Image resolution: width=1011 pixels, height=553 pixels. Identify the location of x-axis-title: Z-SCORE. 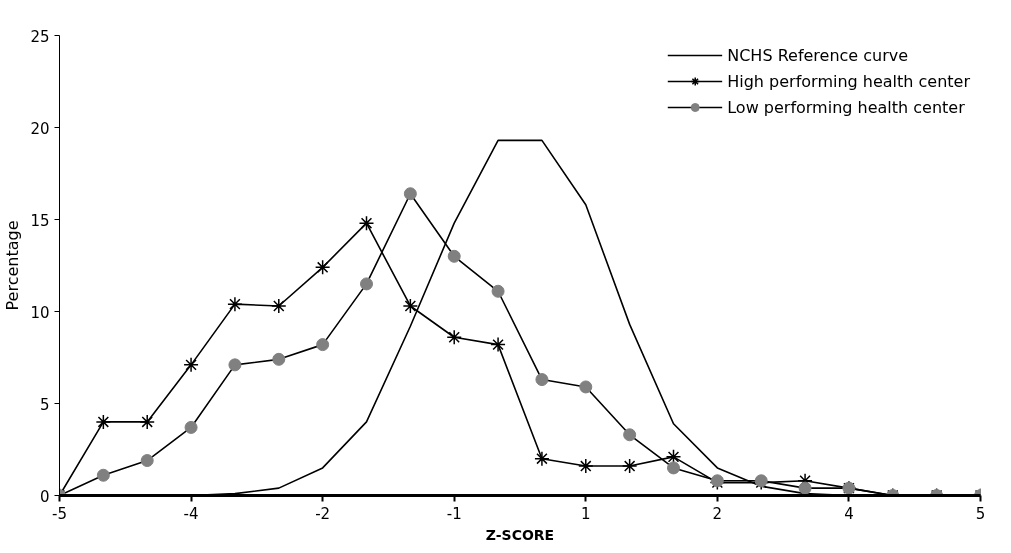
(520, 534).